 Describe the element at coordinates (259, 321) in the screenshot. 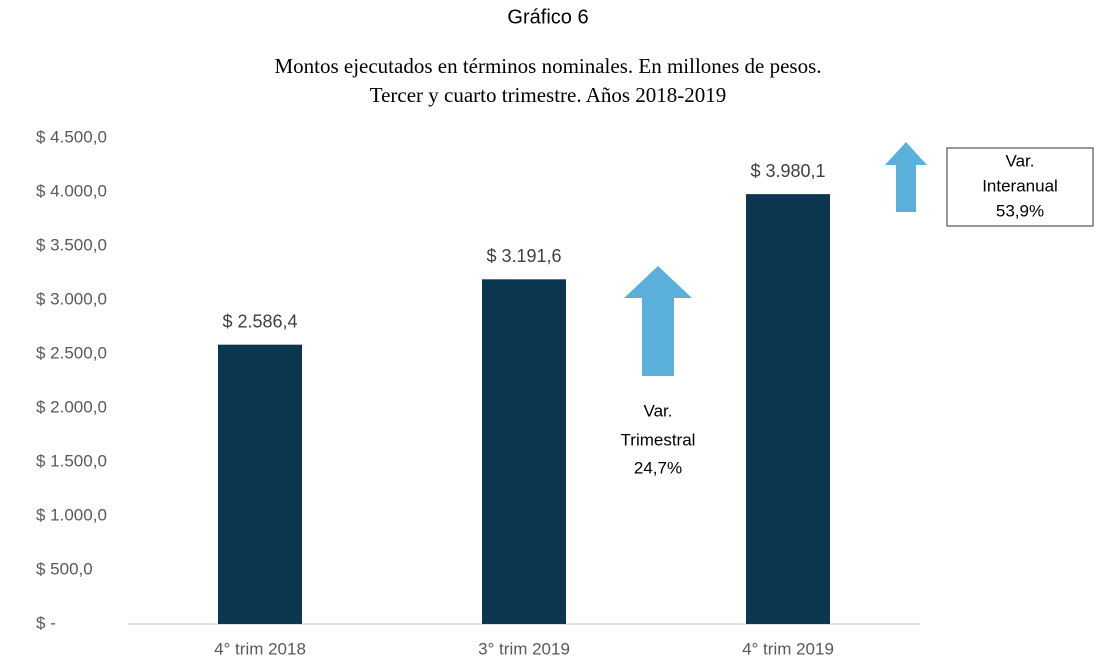

I see `data-label: $ 2.586,4` at that location.